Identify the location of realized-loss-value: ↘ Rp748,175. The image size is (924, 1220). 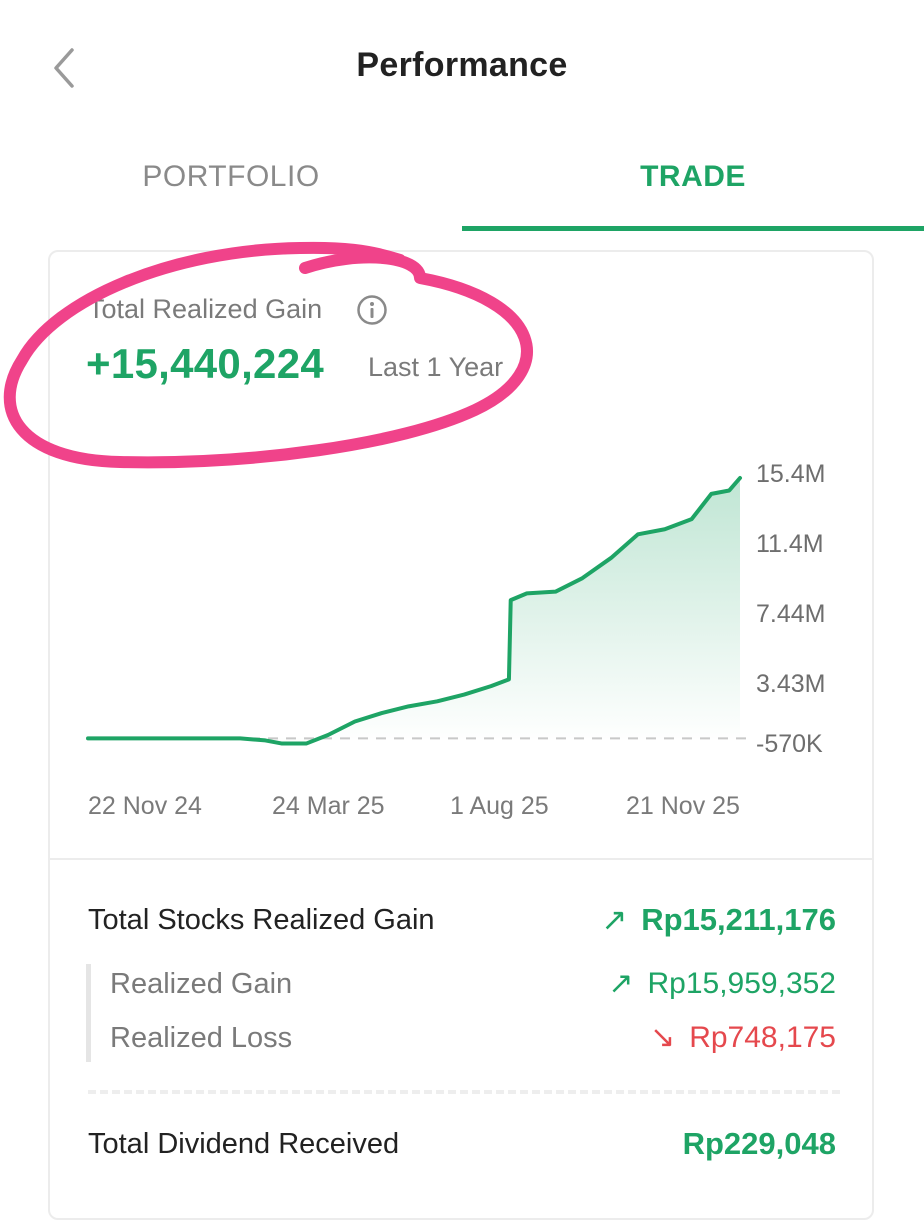
(743, 1037).